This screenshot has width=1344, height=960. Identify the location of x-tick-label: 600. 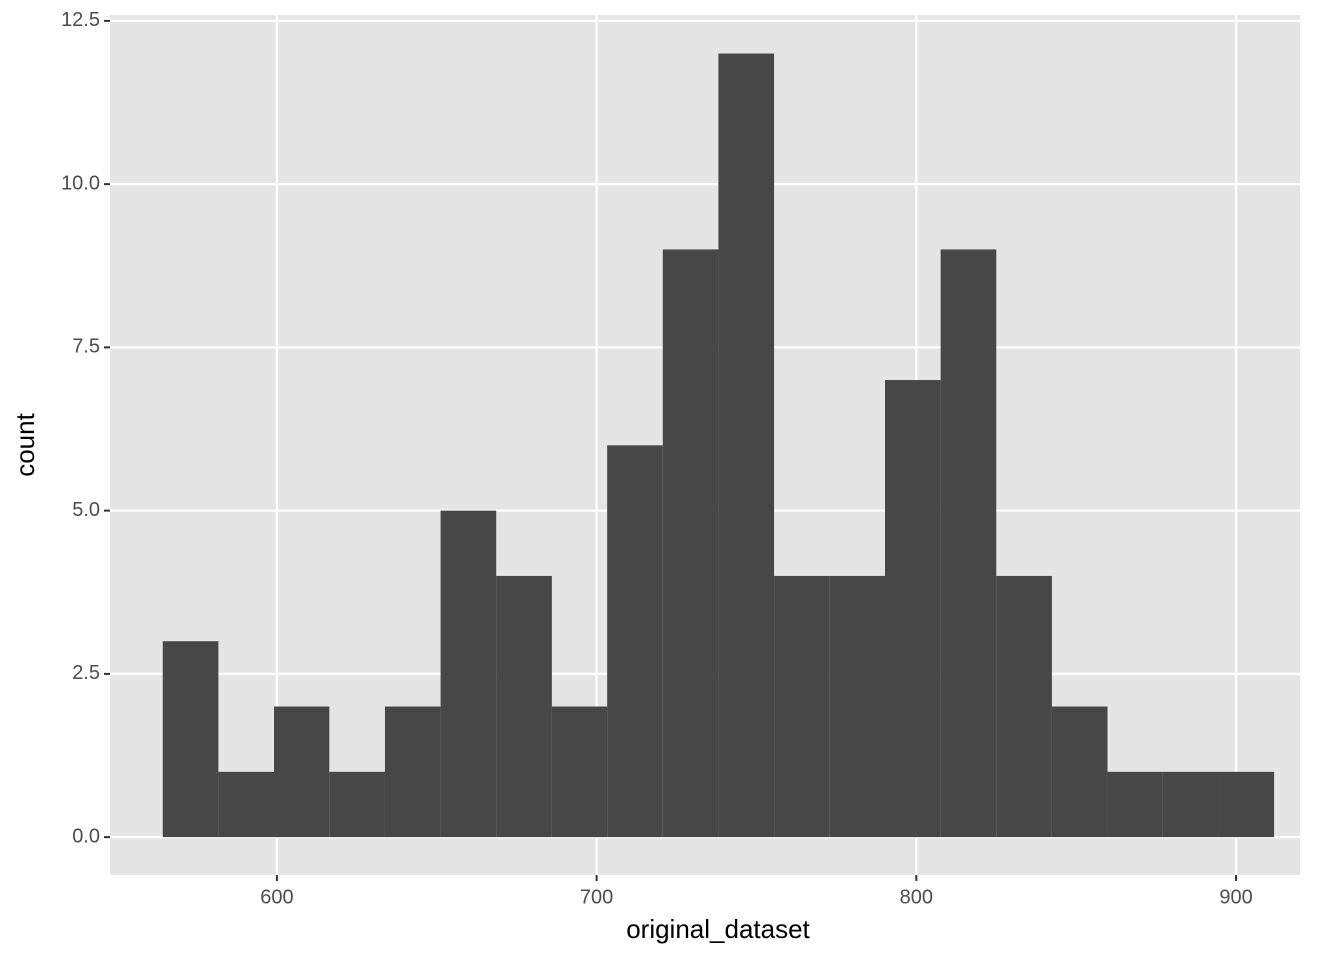
(276, 897).